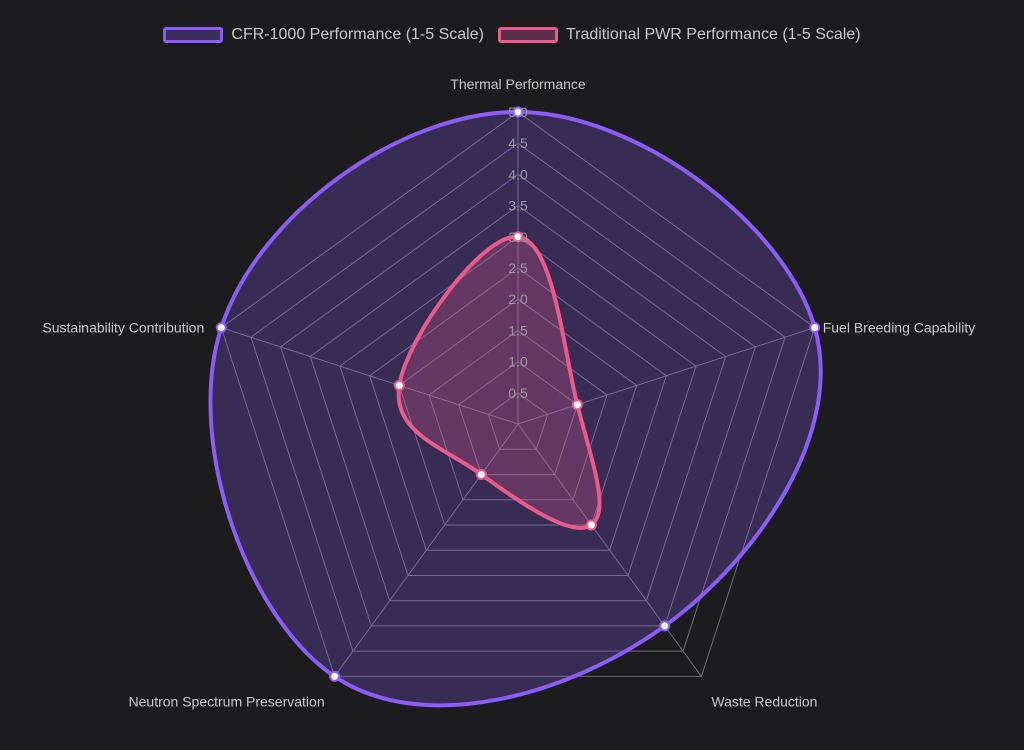 The image size is (1024, 750). Describe the element at coordinates (518, 268) in the screenshot. I see `tick-label: 2.5` at that location.